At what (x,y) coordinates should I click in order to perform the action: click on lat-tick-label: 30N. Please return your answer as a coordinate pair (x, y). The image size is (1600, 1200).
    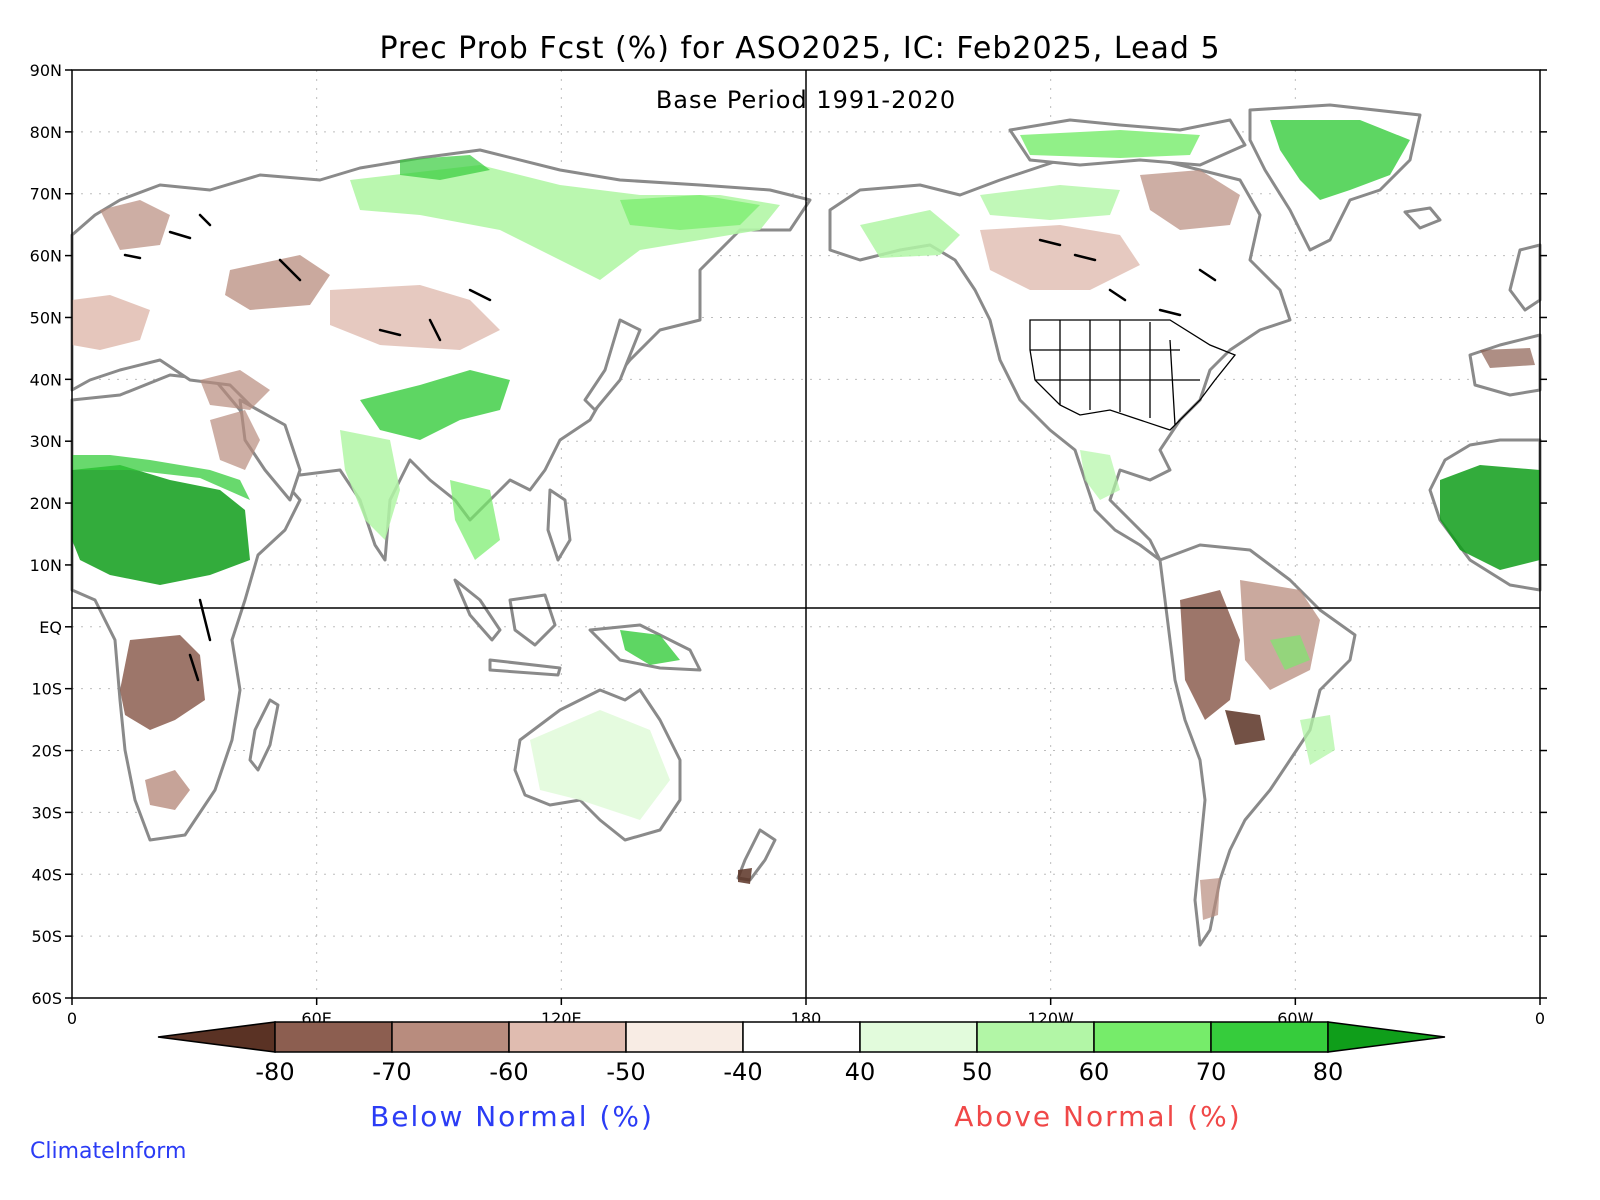
    Looking at the image, I should click on (46, 441).